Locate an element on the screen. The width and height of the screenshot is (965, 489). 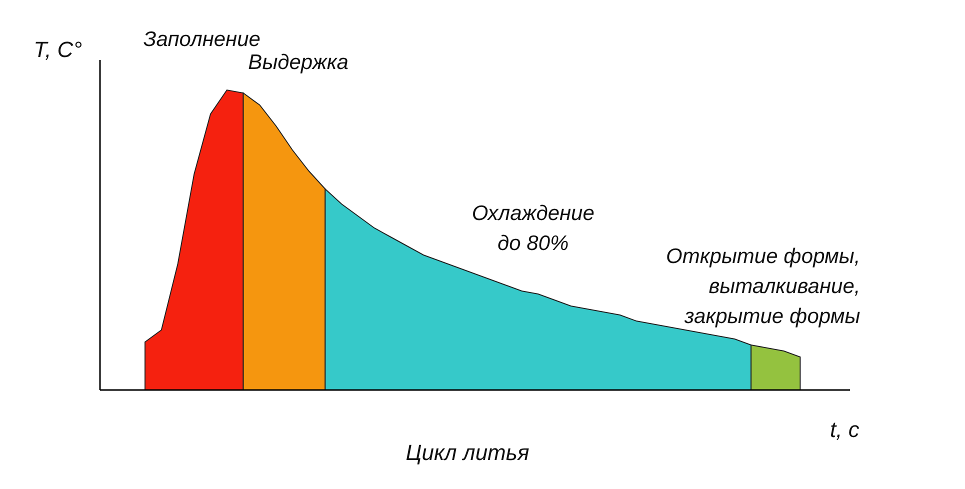
x-axis-title: t, c is located at coordinates (845, 429).